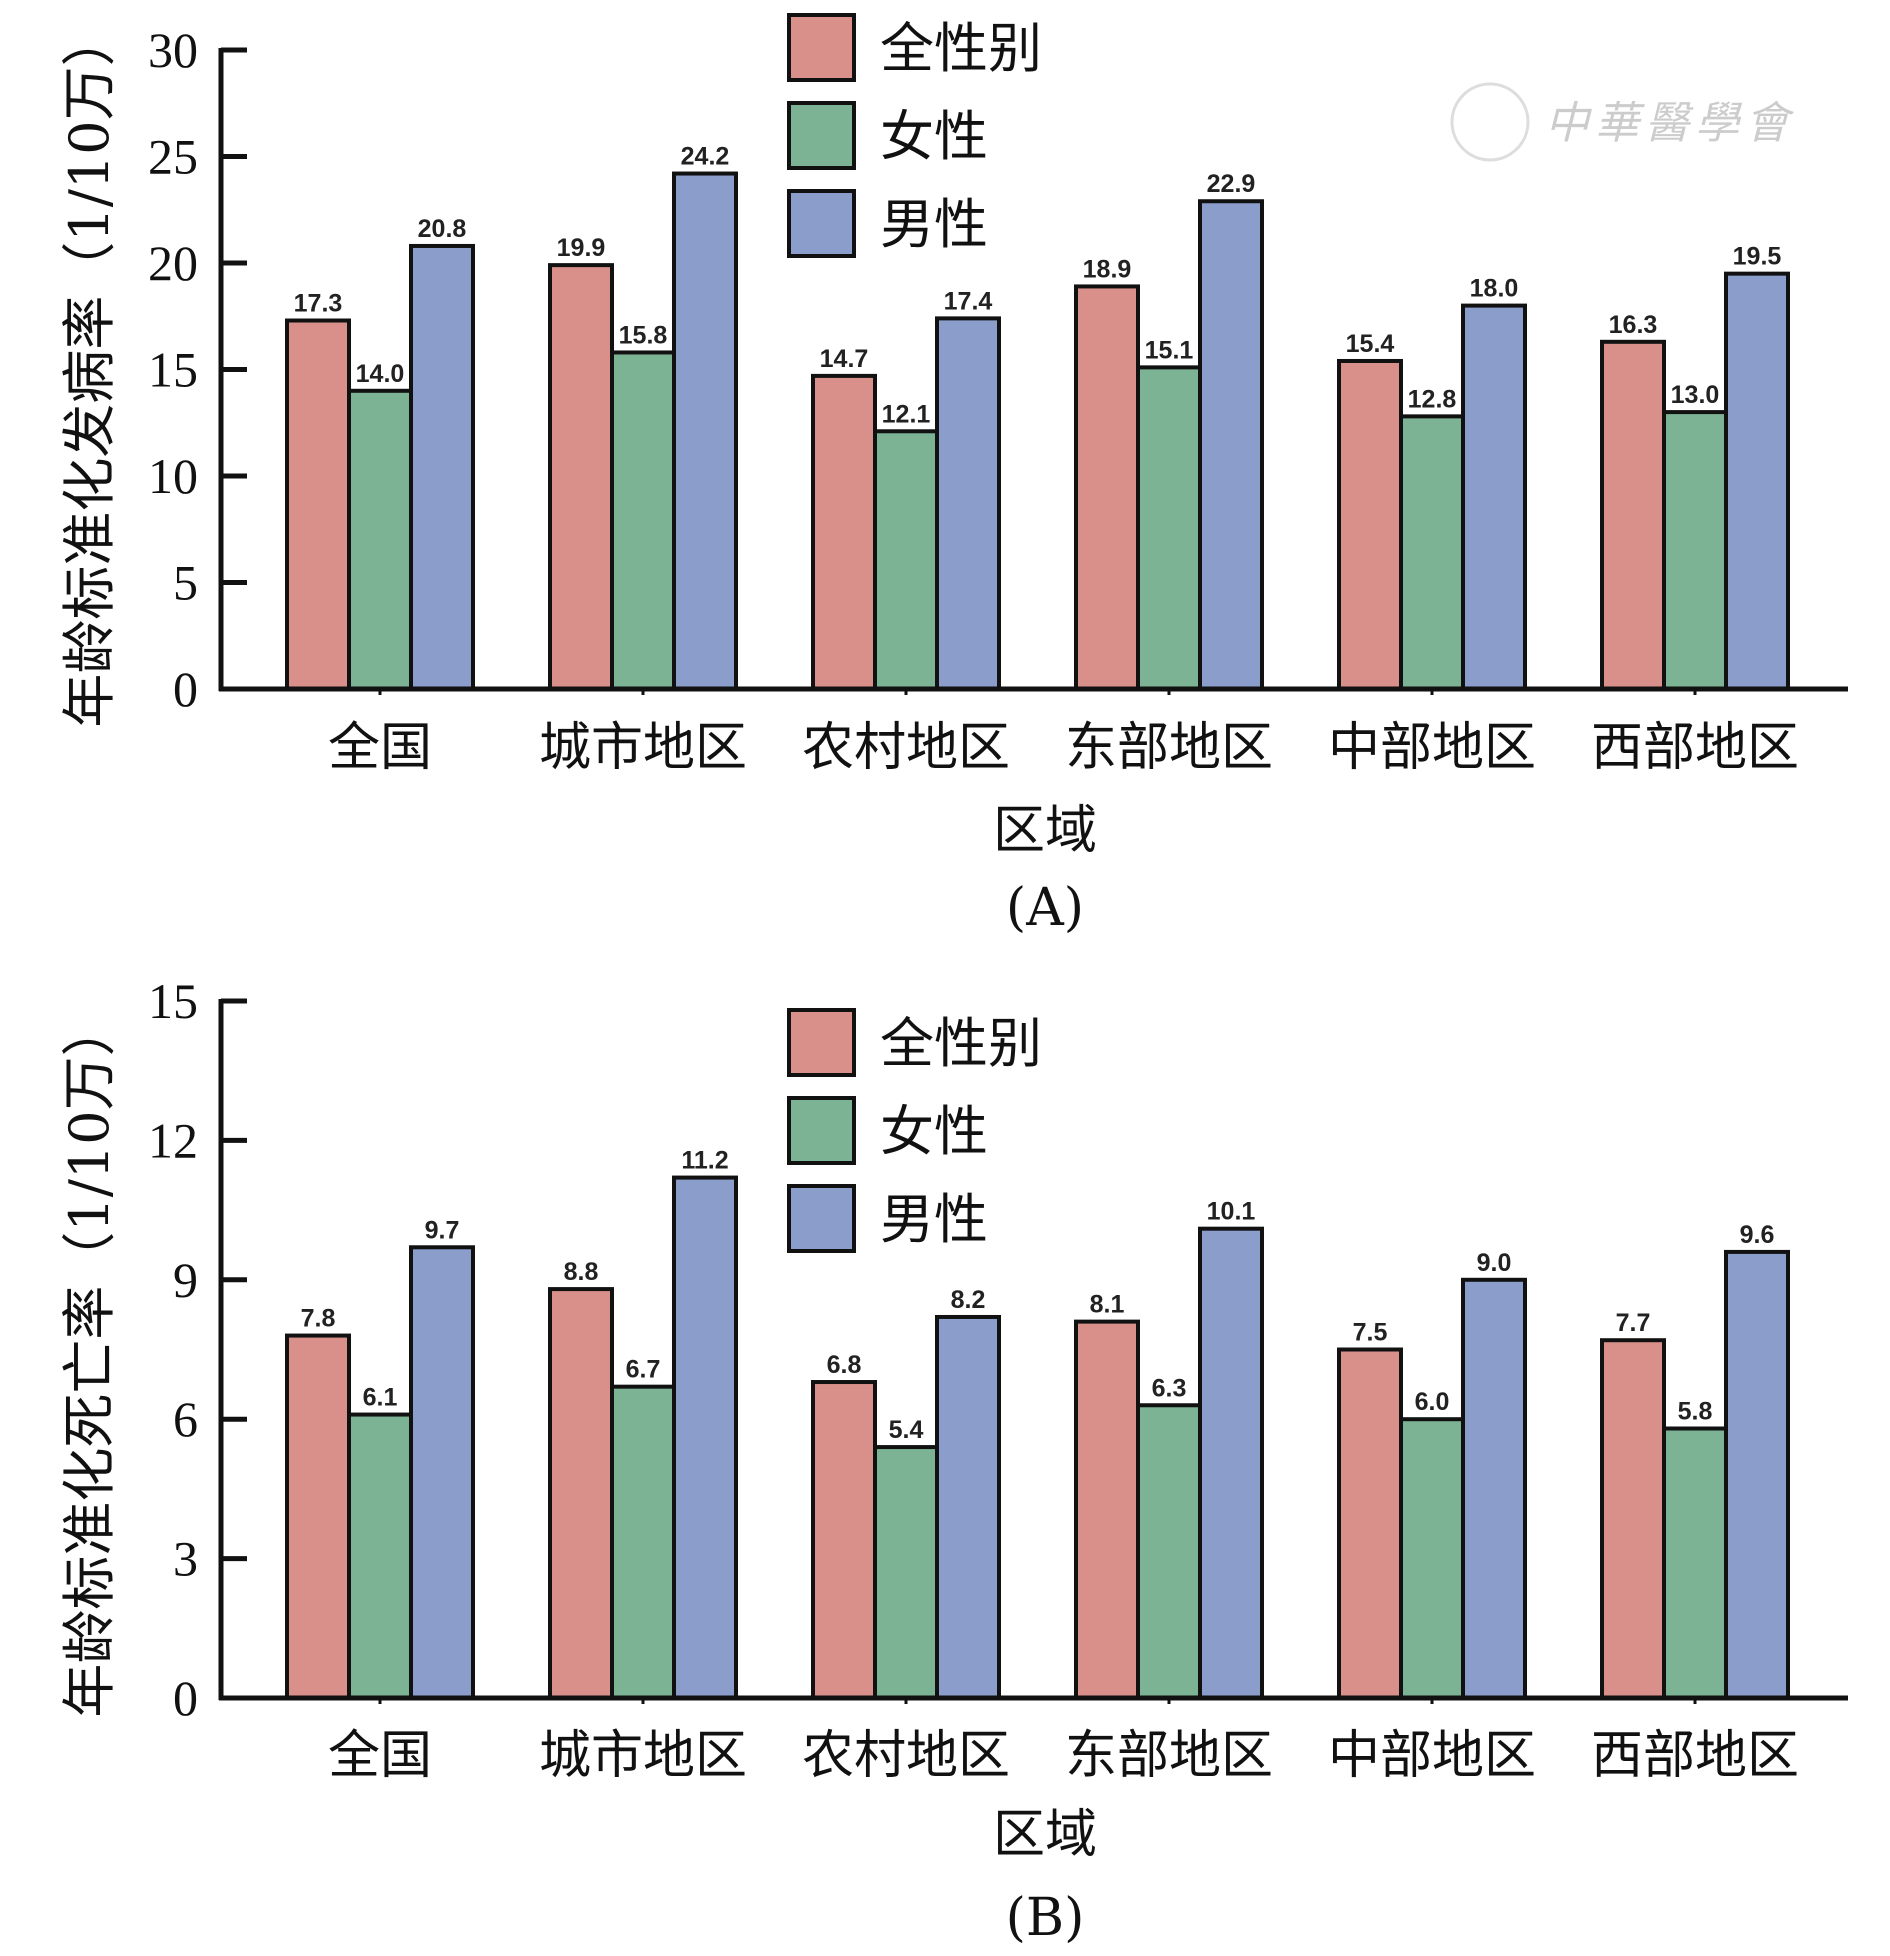  I want to click on data-label: 7.7, so click(1633, 1323).